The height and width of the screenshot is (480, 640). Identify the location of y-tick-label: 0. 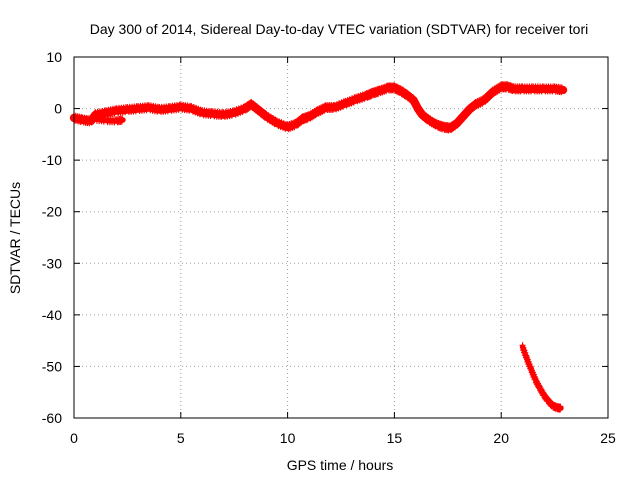
(58, 109).